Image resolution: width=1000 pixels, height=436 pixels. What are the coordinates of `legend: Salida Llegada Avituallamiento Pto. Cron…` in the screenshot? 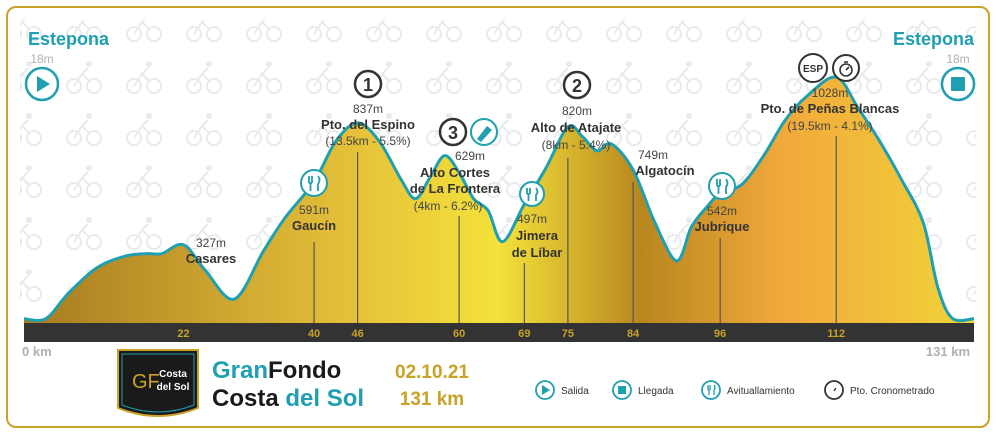 It's located at (735, 390).